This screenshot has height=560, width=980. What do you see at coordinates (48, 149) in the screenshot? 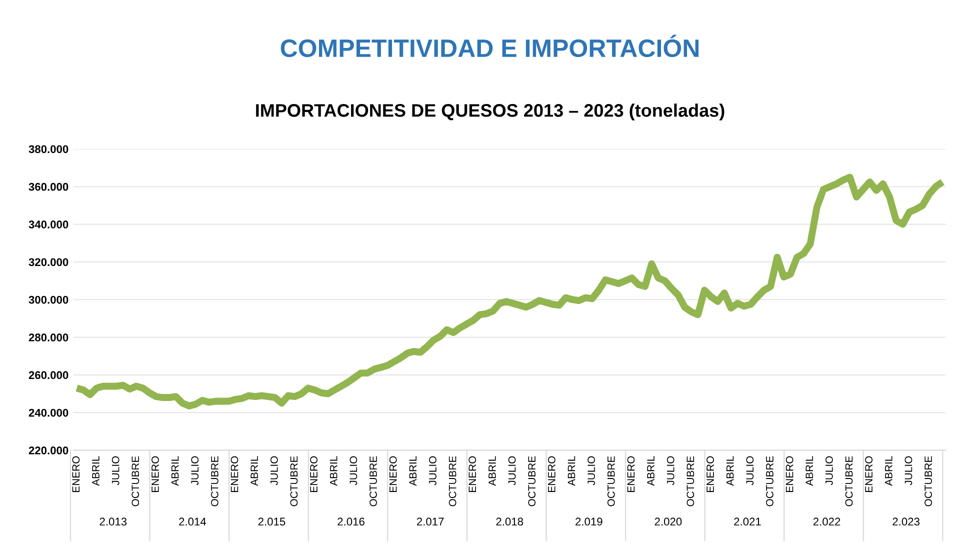
I see `y-tick-label: 380.000` at bounding box center [48, 149].